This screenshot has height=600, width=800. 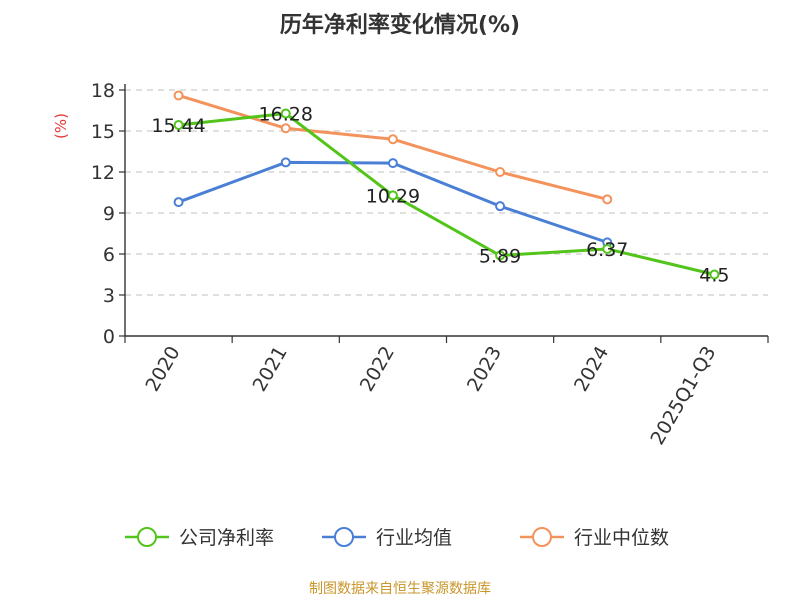 What do you see at coordinates (103, 91) in the screenshot?
I see `y-tick-label: 18` at bounding box center [103, 91].